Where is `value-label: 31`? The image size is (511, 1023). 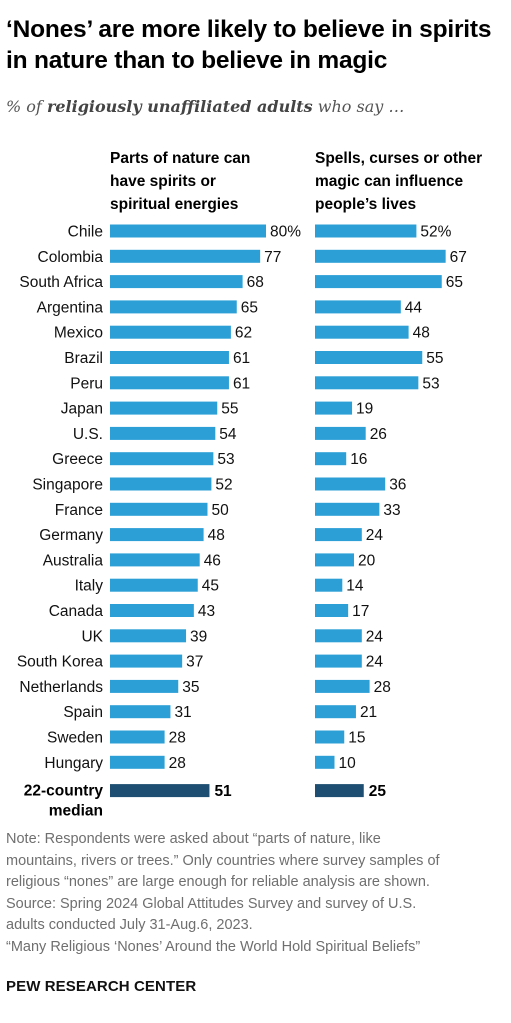
value-label: 31 is located at coordinates (182, 712).